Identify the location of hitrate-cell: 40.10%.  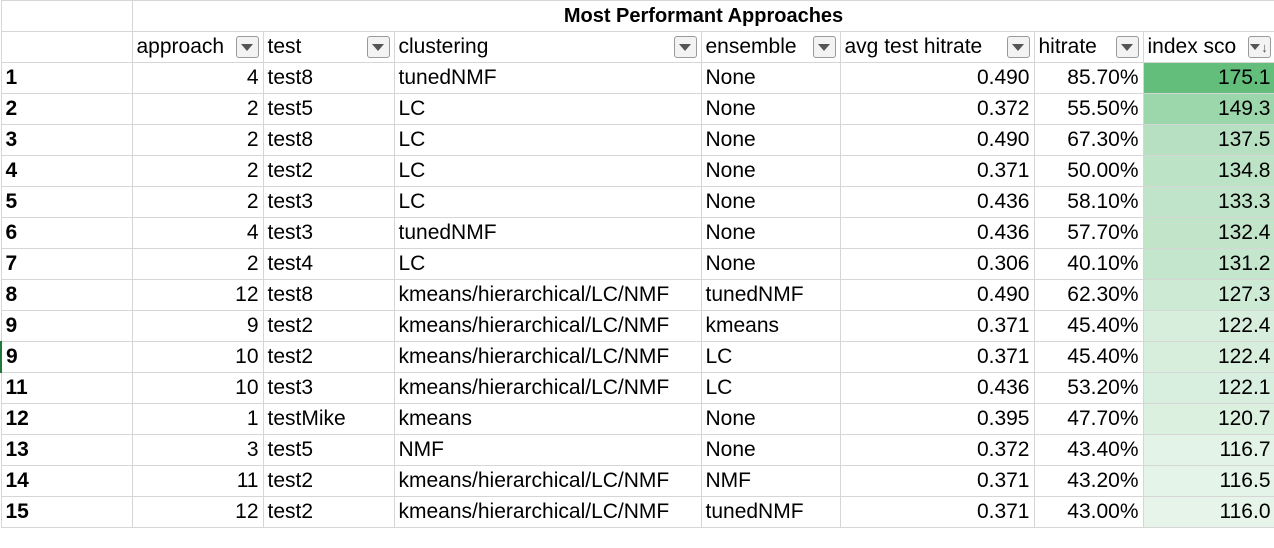
(1088, 264).